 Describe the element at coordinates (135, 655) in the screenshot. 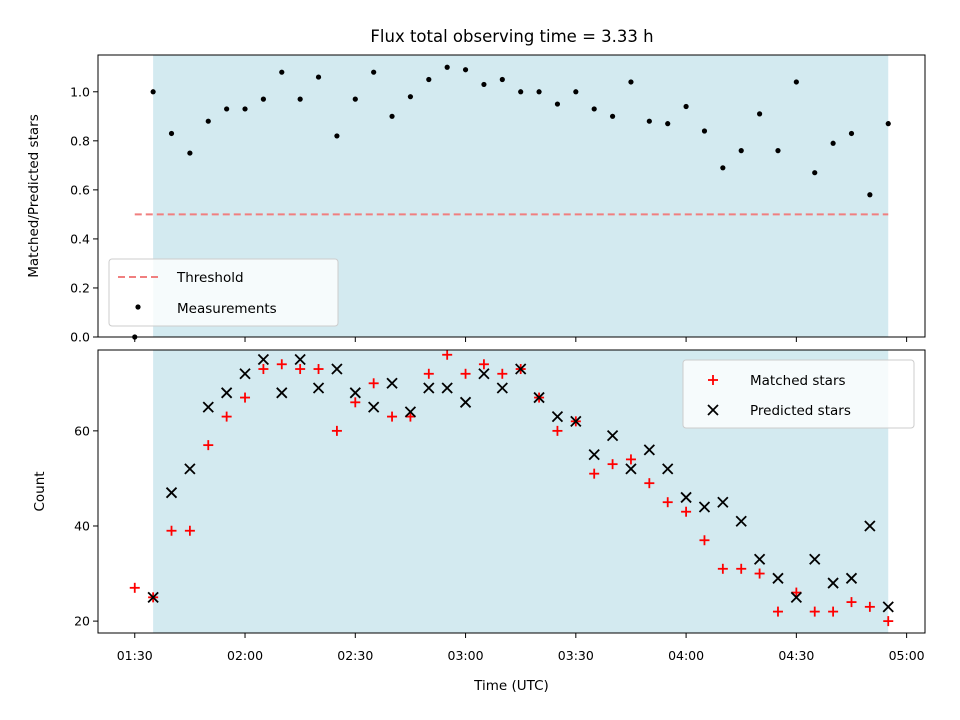

I see `x-tick-label: 01:30` at that location.